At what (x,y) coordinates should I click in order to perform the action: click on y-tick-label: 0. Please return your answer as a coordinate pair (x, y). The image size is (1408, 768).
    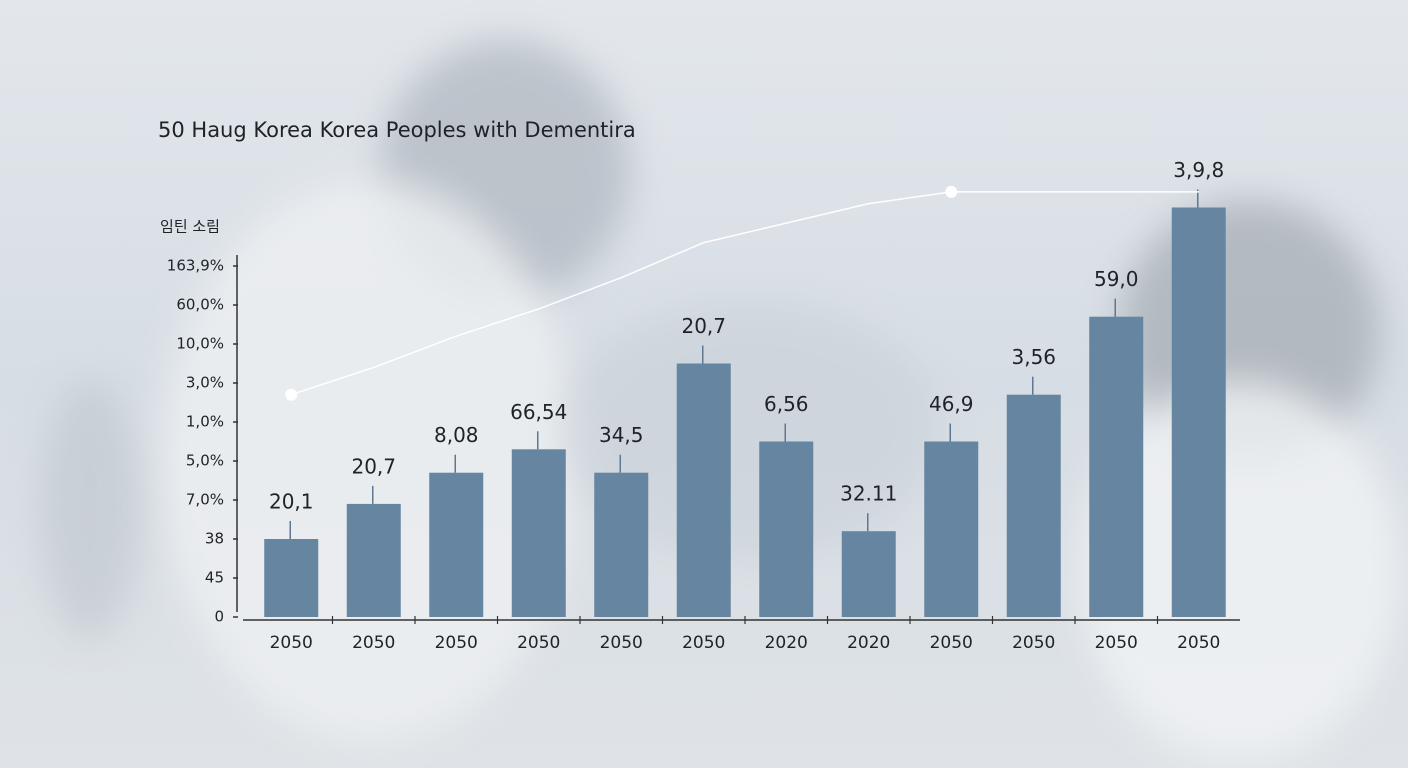
    Looking at the image, I should click on (219, 617).